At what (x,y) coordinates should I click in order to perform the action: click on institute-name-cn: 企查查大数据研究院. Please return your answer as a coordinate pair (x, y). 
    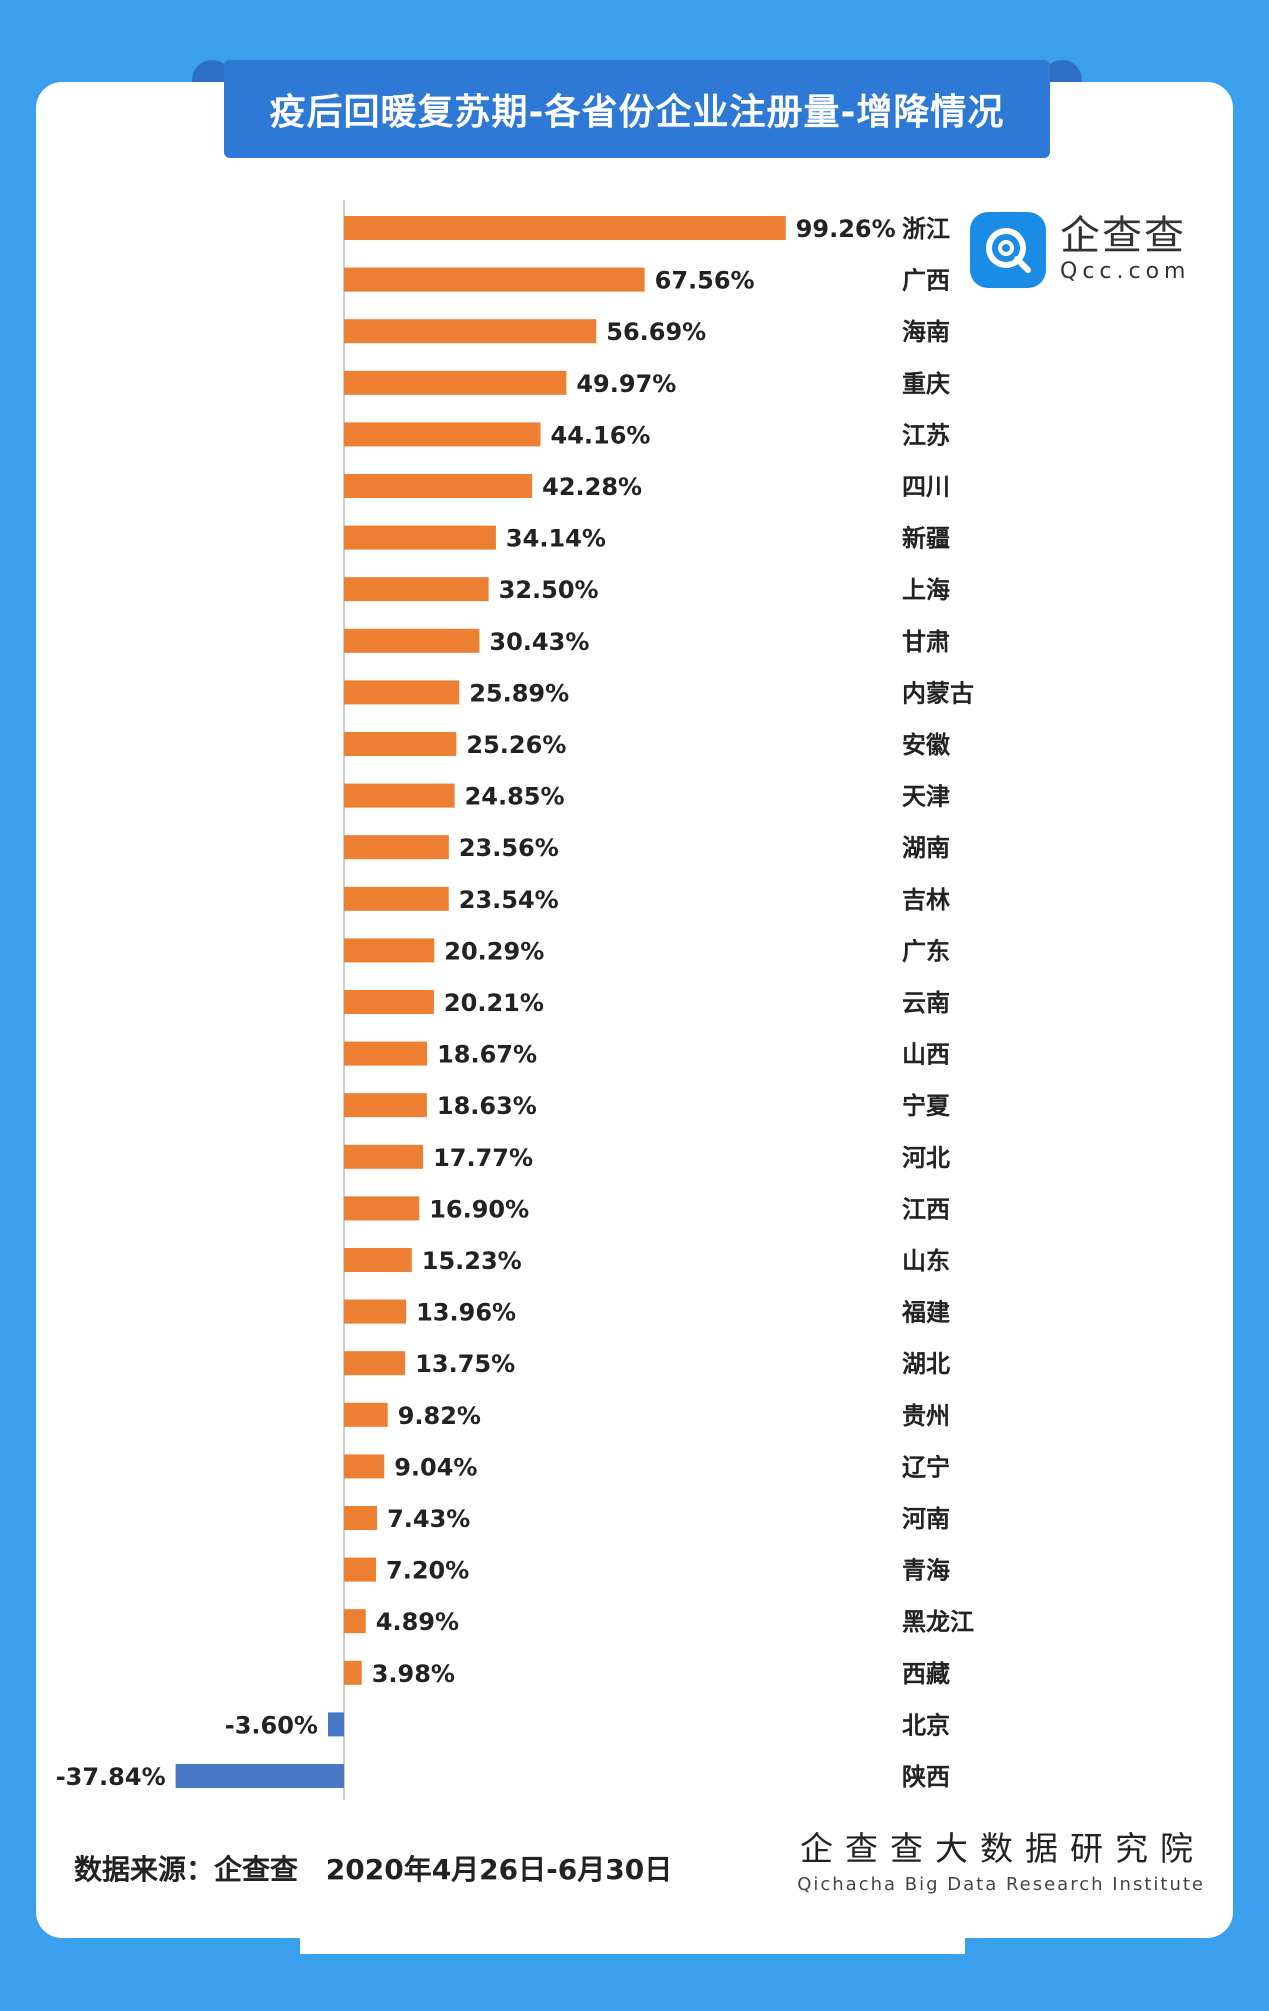
    Looking at the image, I should click on (1002, 1848).